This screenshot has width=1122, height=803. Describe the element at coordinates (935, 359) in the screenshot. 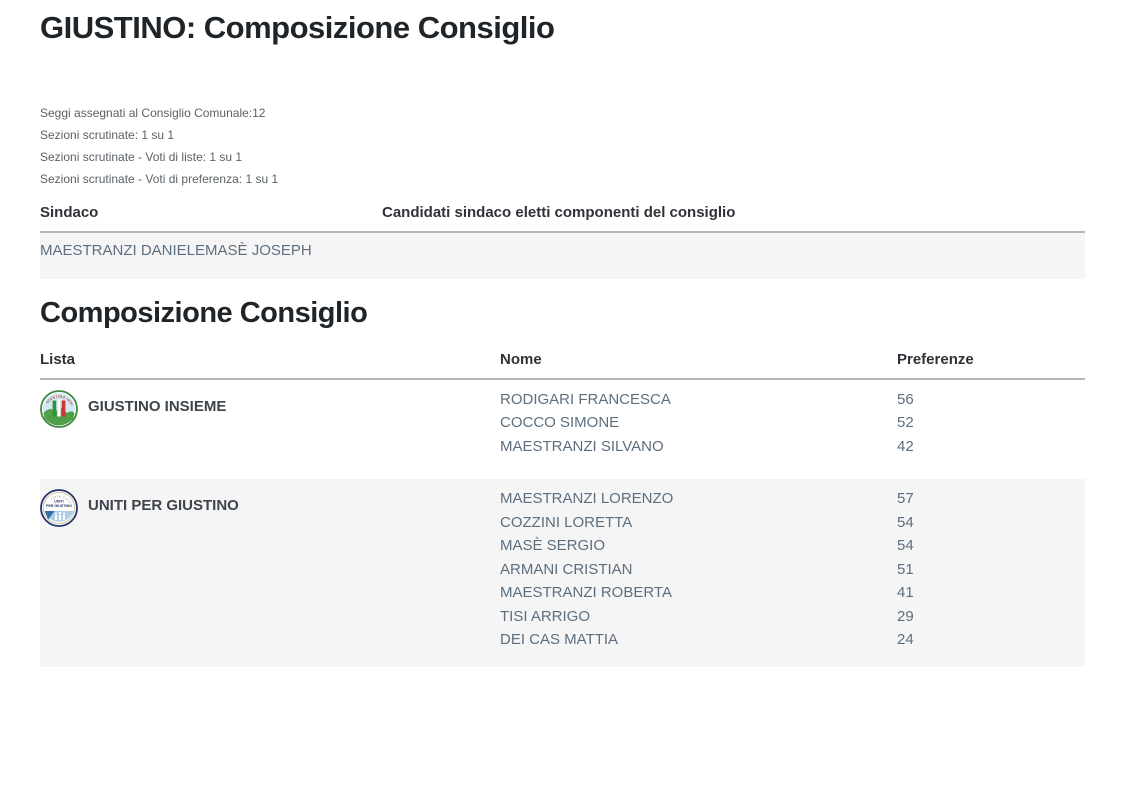

I see `col-header-preferenze: Preferenze` at that location.